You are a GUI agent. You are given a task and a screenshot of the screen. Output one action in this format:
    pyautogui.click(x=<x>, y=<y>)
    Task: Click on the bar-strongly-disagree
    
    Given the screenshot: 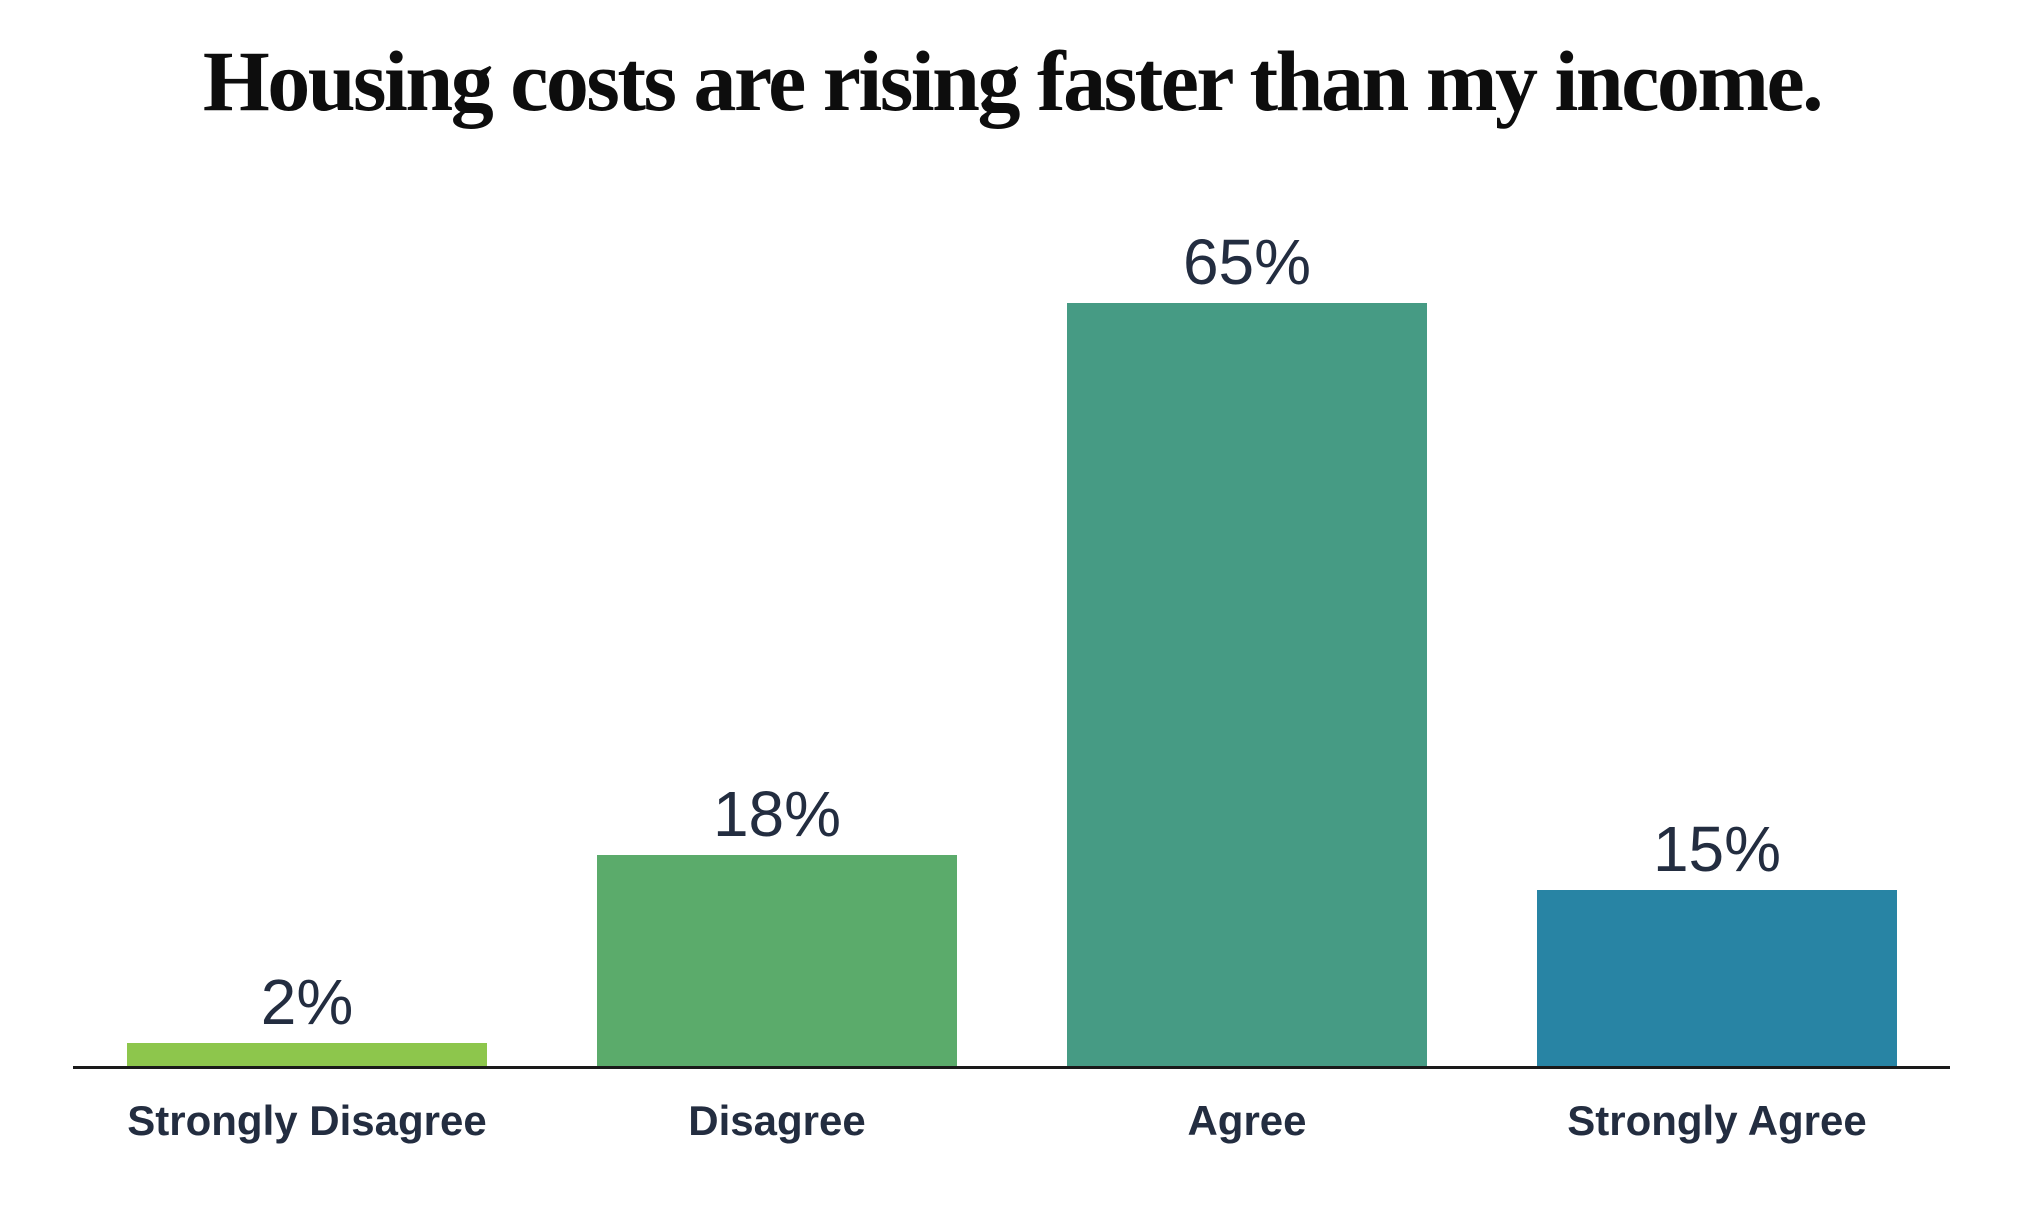 What is the action you would take?
    pyautogui.click(x=307, y=1054)
    